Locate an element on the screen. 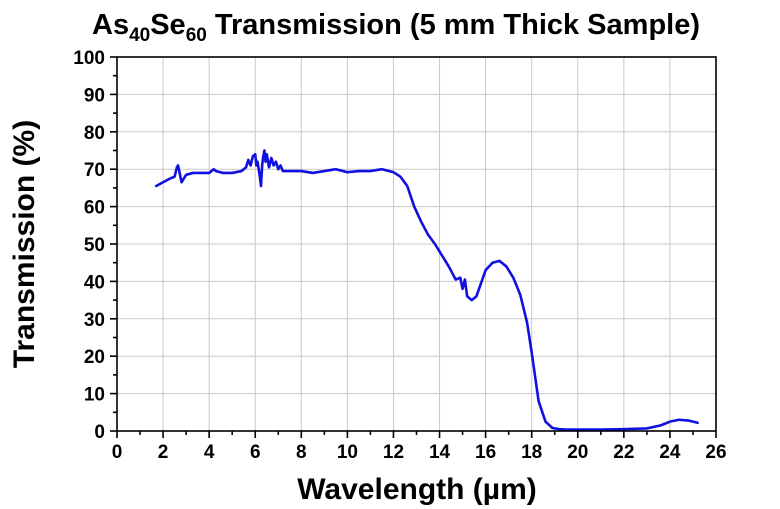  x-tick-label: 4 is located at coordinates (209, 452).